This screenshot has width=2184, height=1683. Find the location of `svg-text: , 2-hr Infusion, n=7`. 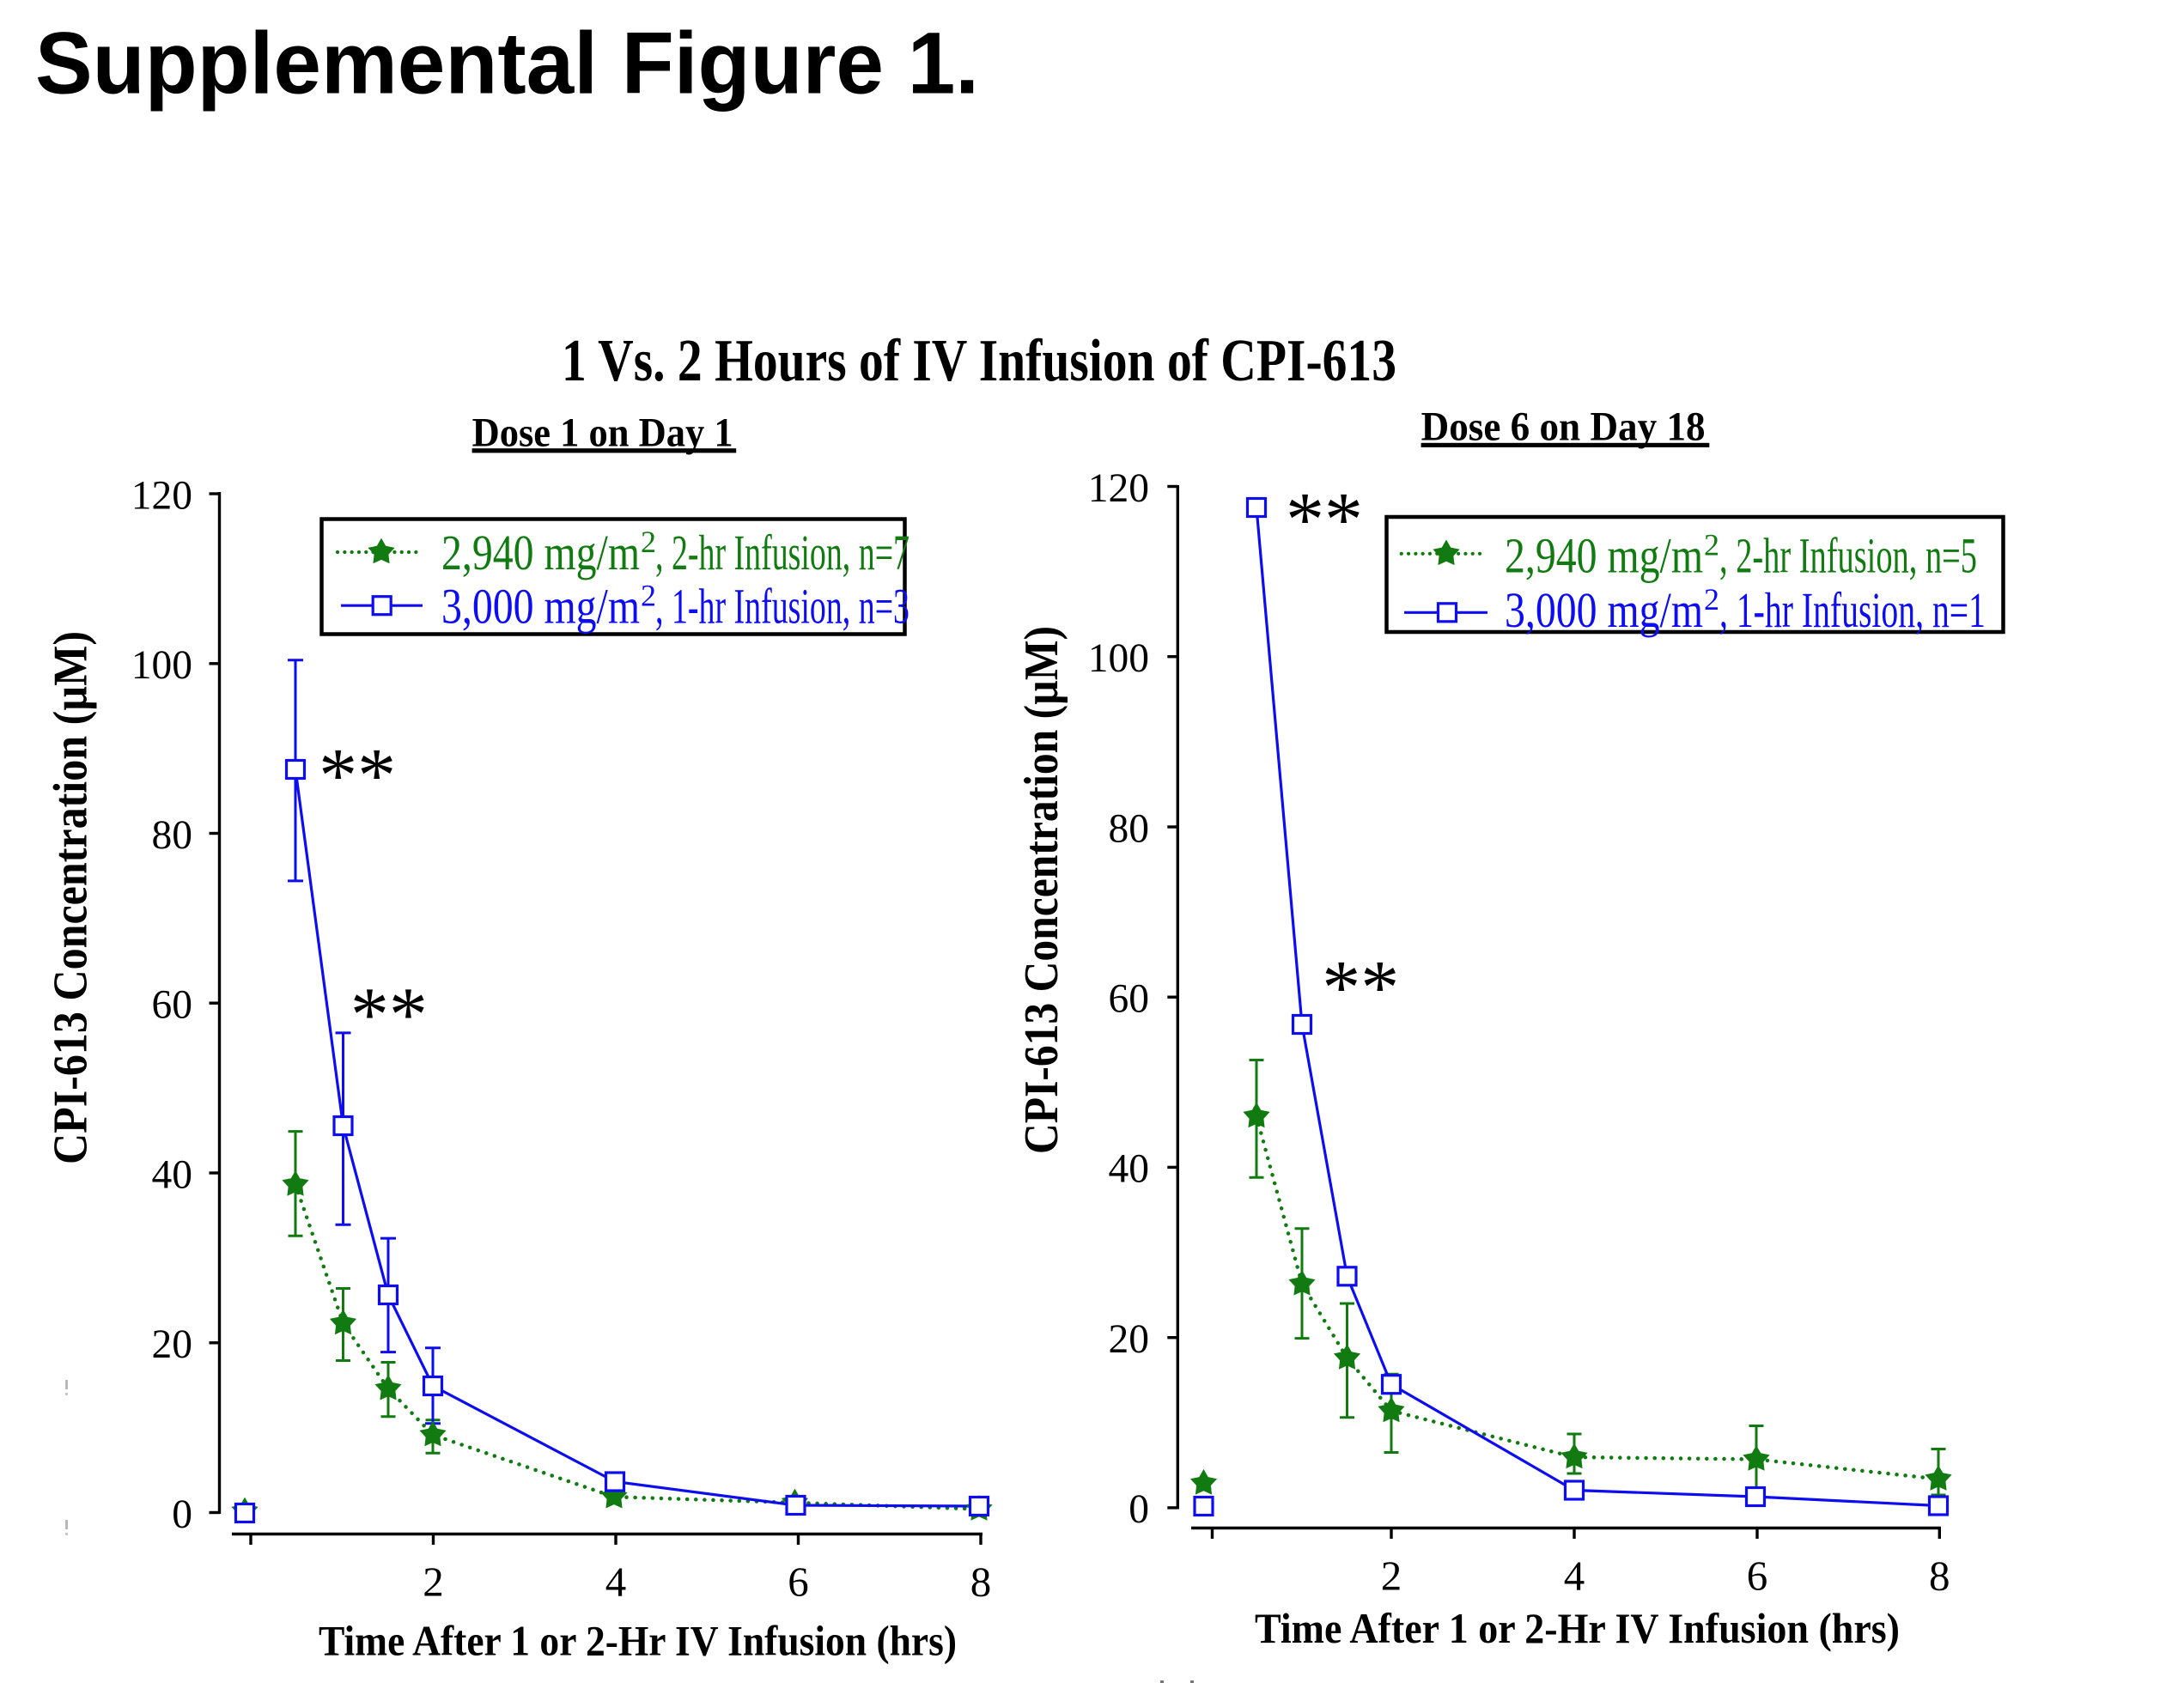

svg-text: , 2-hr Infusion, n=7 is located at coordinates (782, 552).